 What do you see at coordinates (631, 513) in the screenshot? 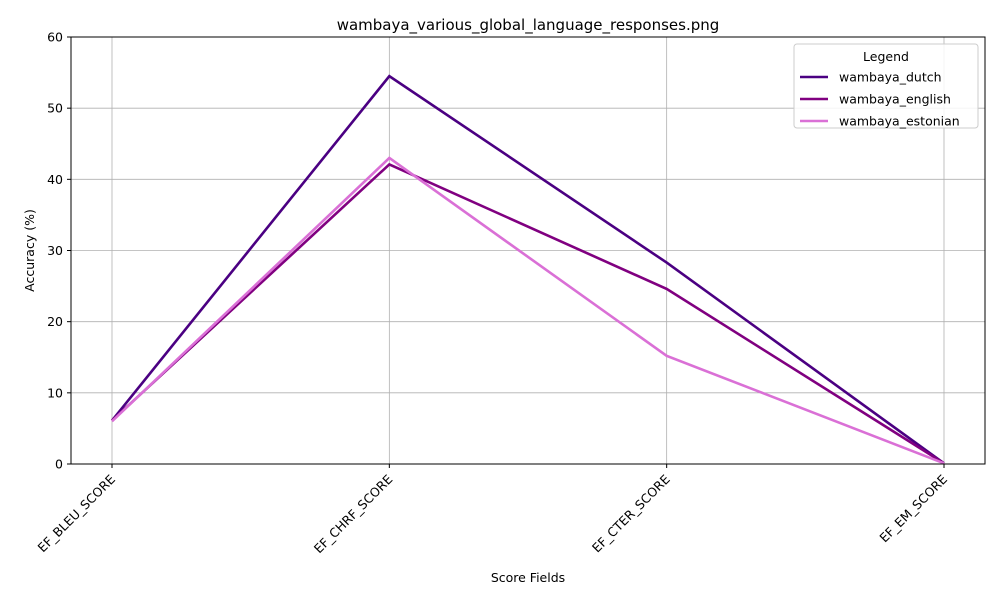
I see `x-tick-label: EF_CTER_SCORE` at bounding box center [631, 513].